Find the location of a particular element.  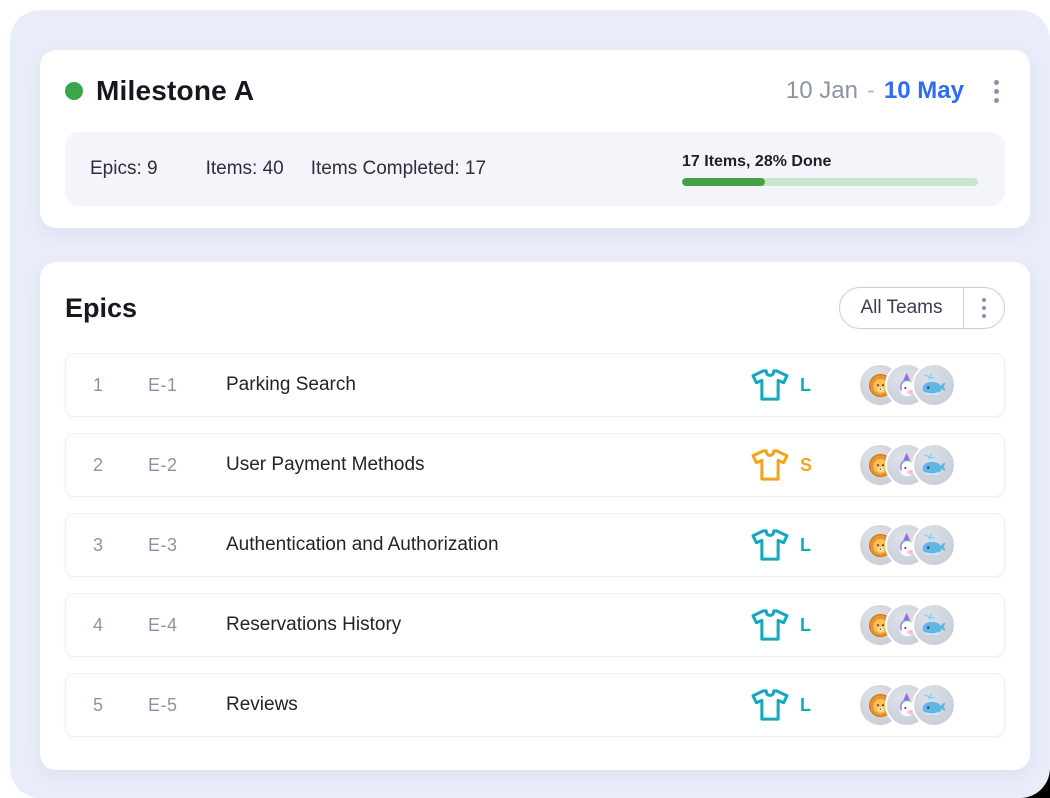

epic-row: 4 E-4 Reservations History L is located at coordinates (535, 625).